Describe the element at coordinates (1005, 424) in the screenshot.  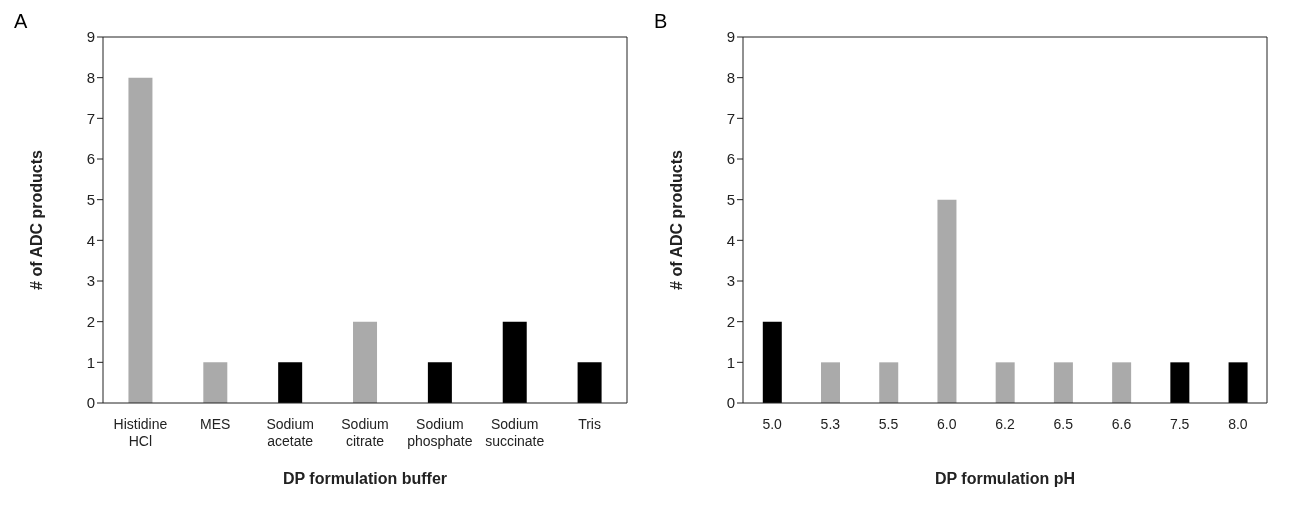
I see `x-tick-label: 6.2` at that location.